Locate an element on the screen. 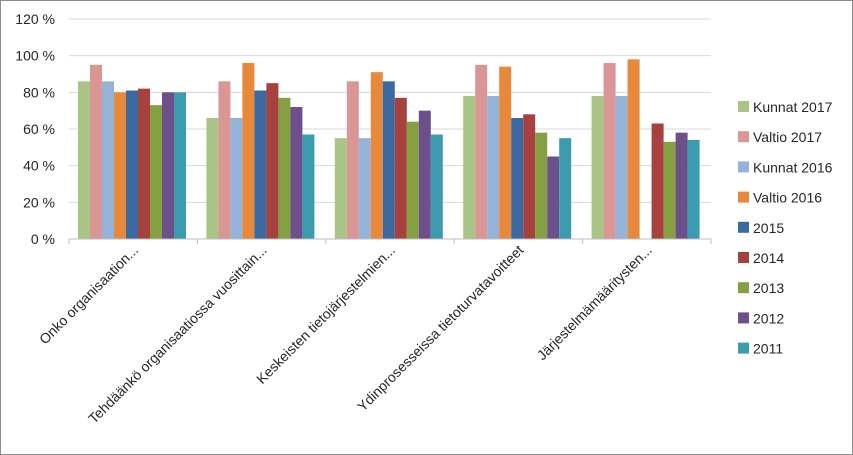  y-tick-label: 40 % is located at coordinates (39, 166).